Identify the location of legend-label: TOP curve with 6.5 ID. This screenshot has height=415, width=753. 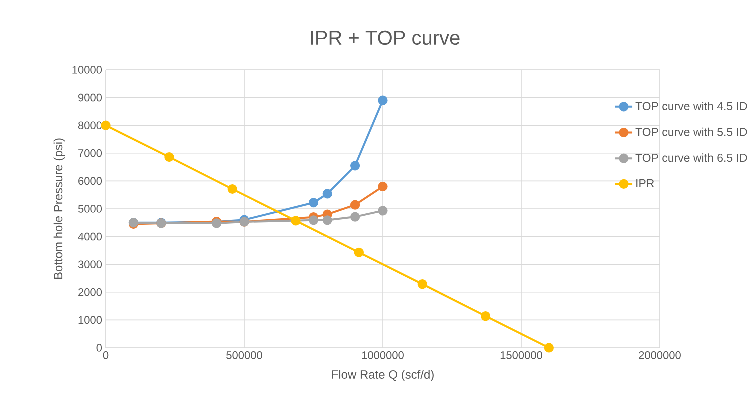
(692, 158).